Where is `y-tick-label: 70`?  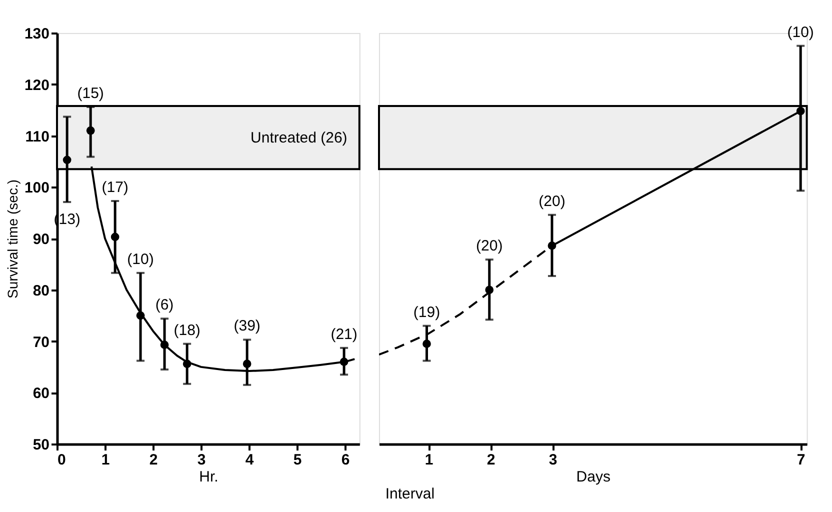
y-tick-label: 70 is located at coordinates (41, 342).